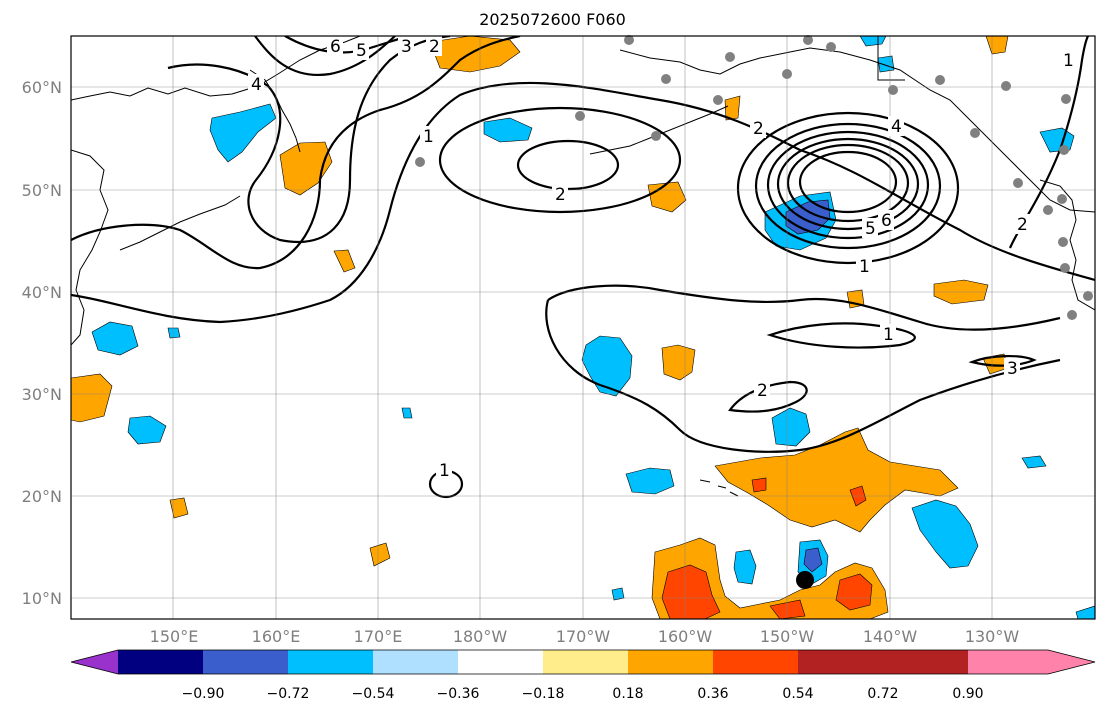 The height and width of the screenshot is (712, 1105). Describe the element at coordinates (275, 111) in the screenshot. I see `coastline-kamchatka` at that location.